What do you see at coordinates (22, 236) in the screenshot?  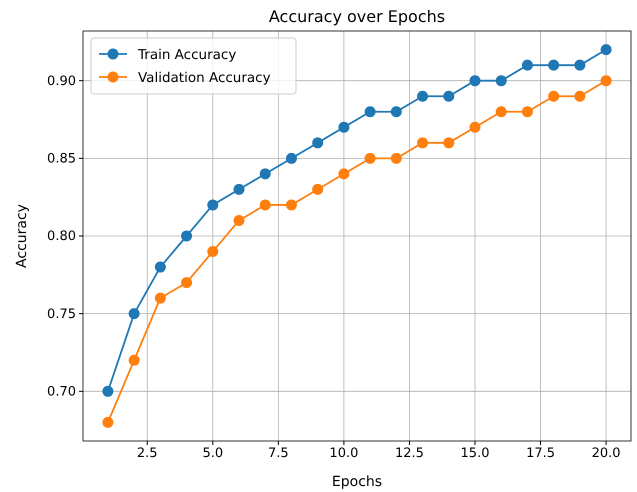 I see `y-axis-title: Accuracy` at bounding box center [22, 236].